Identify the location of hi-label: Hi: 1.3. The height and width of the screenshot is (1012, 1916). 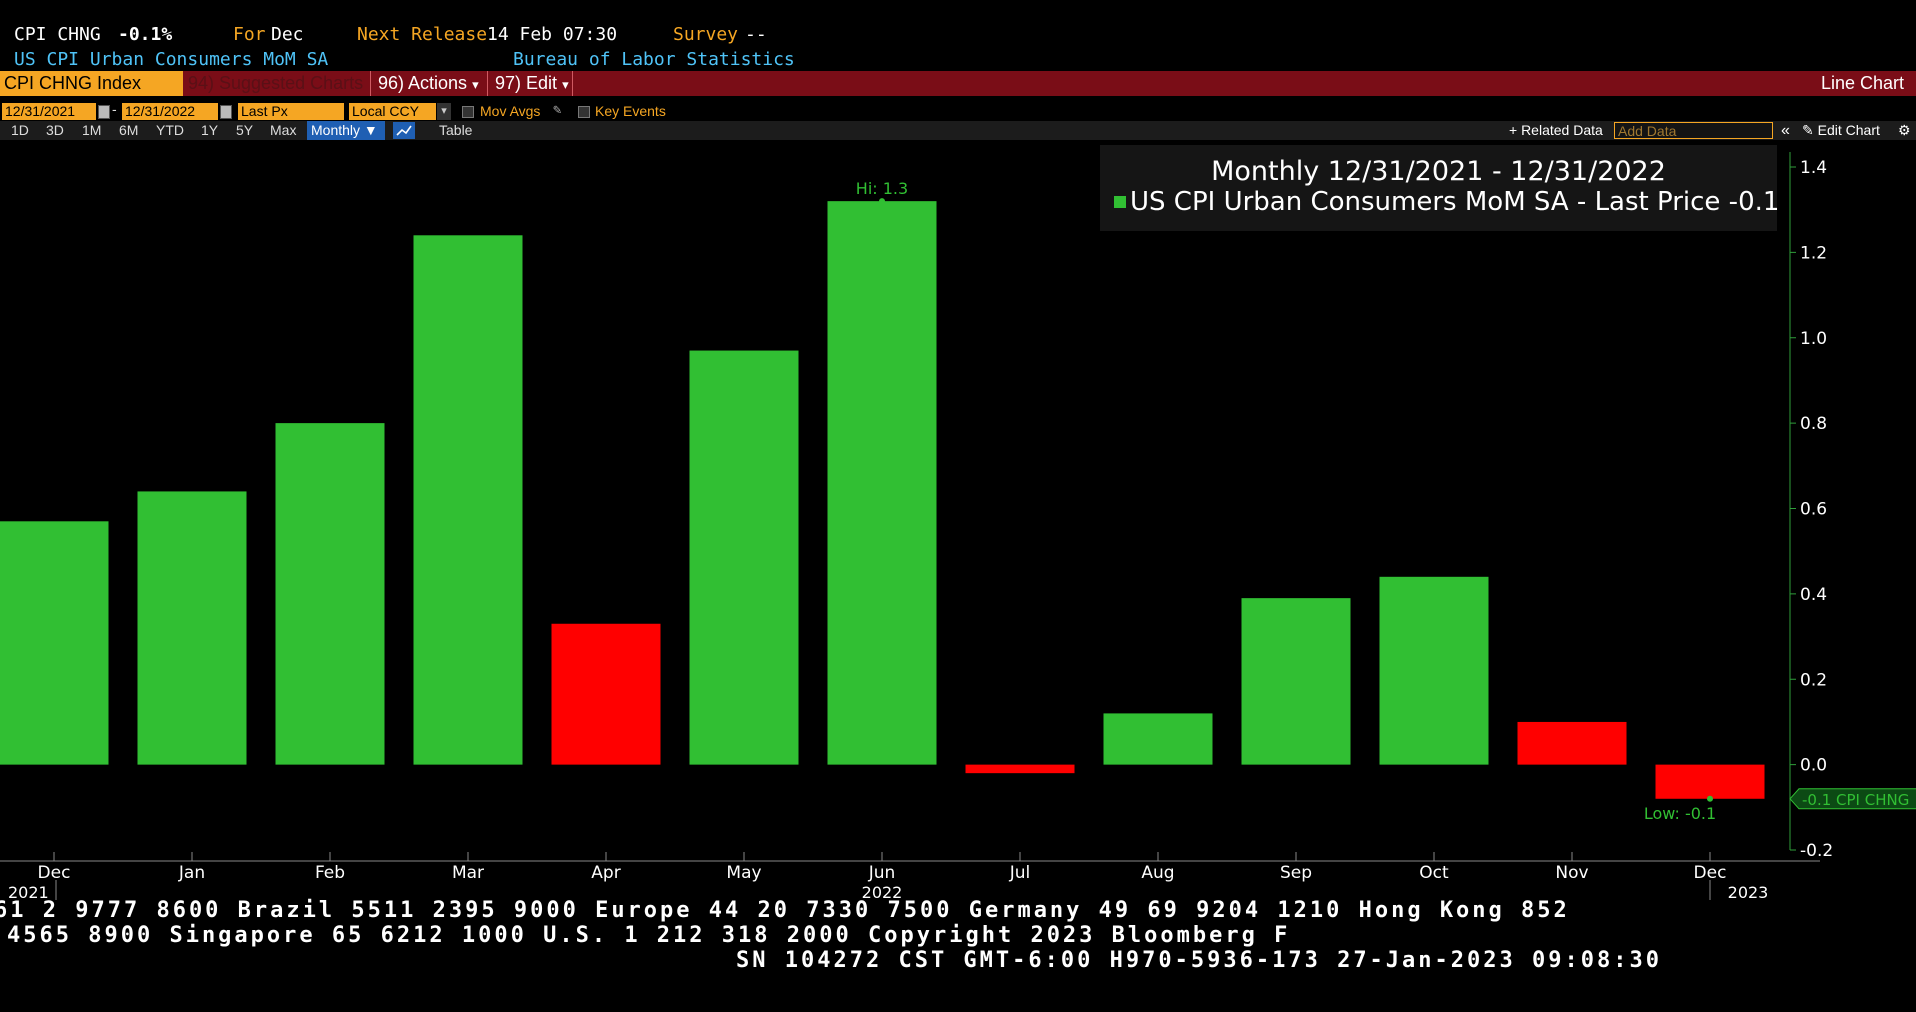
(882, 188).